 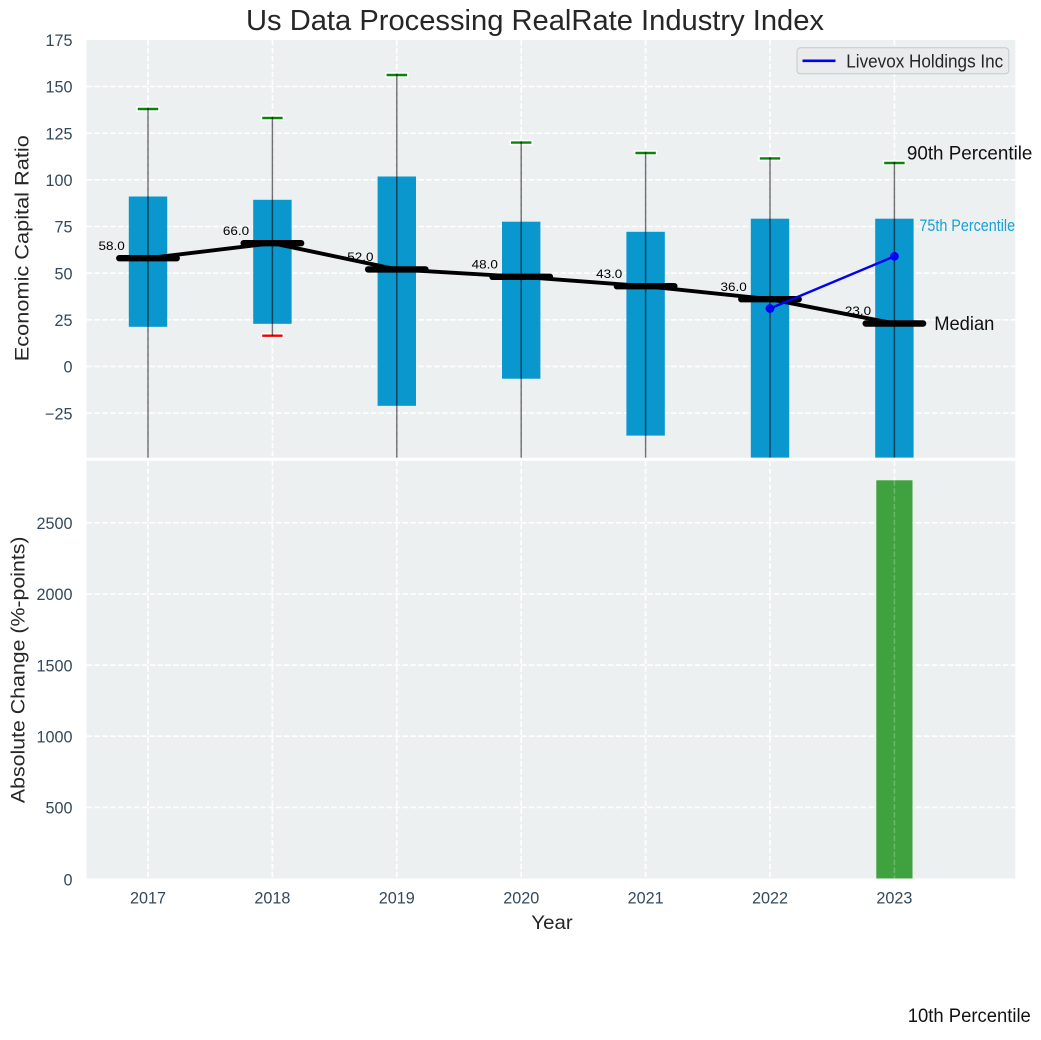 What do you see at coordinates (58, 41) in the screenshot?
I see `svg-text: 175` at bounding box center [58, 41].